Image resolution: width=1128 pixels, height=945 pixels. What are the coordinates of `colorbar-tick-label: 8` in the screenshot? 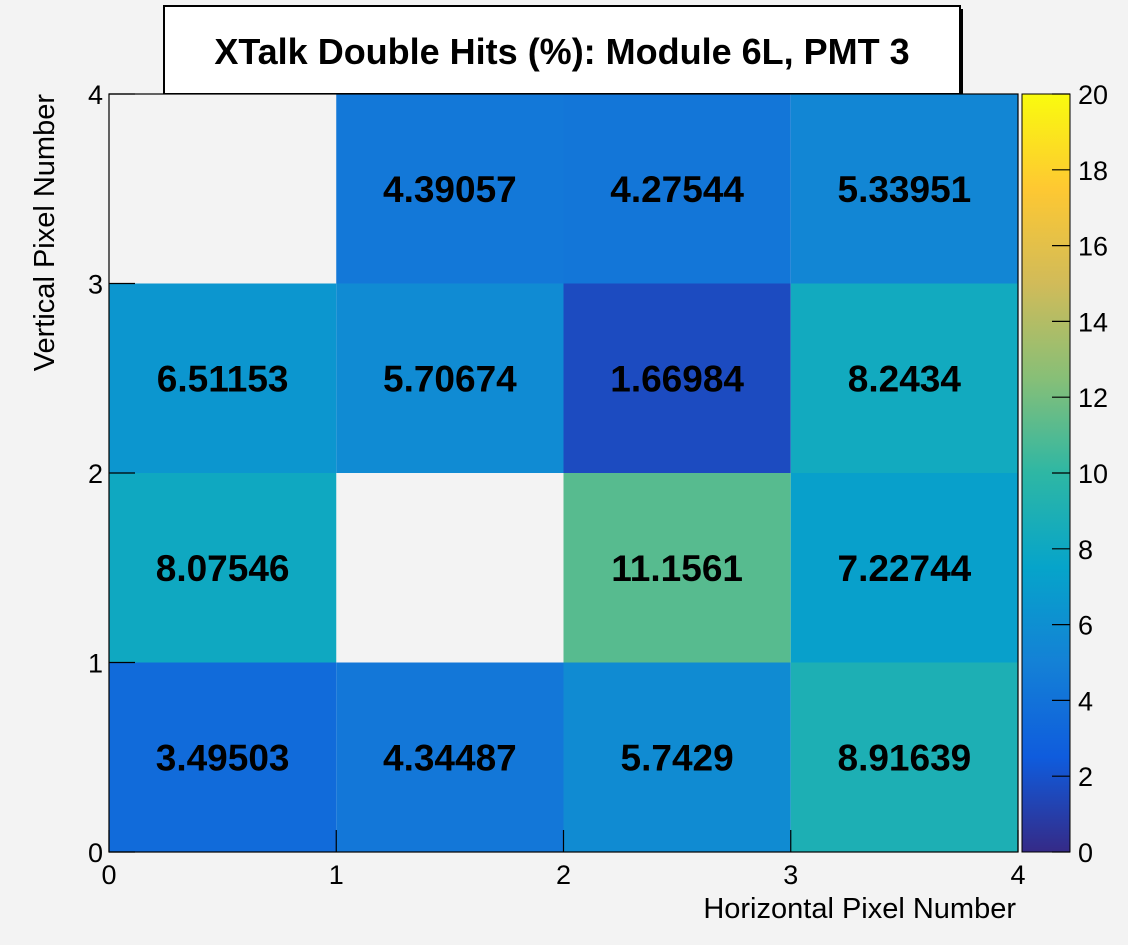 It's located at (1085, 550).